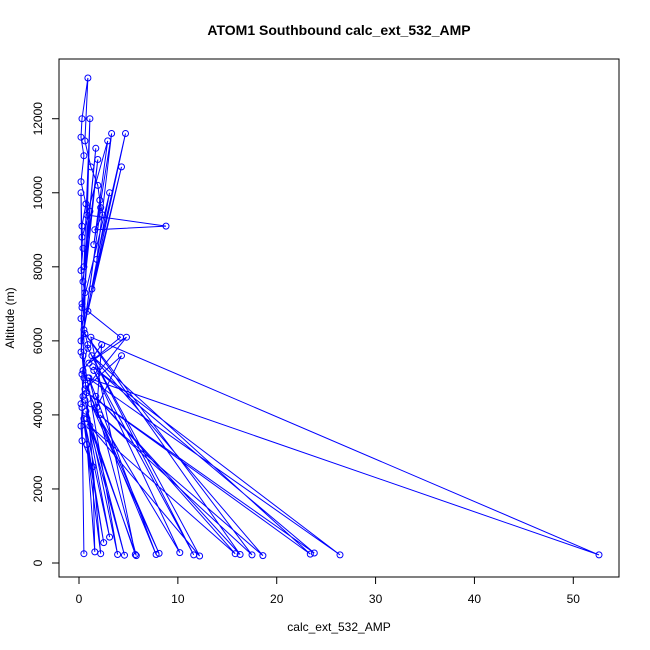 Image resolution: width=650 pixels, height=650 pixels. I want to click on y-tick-label: 2000, so click(38, 488).